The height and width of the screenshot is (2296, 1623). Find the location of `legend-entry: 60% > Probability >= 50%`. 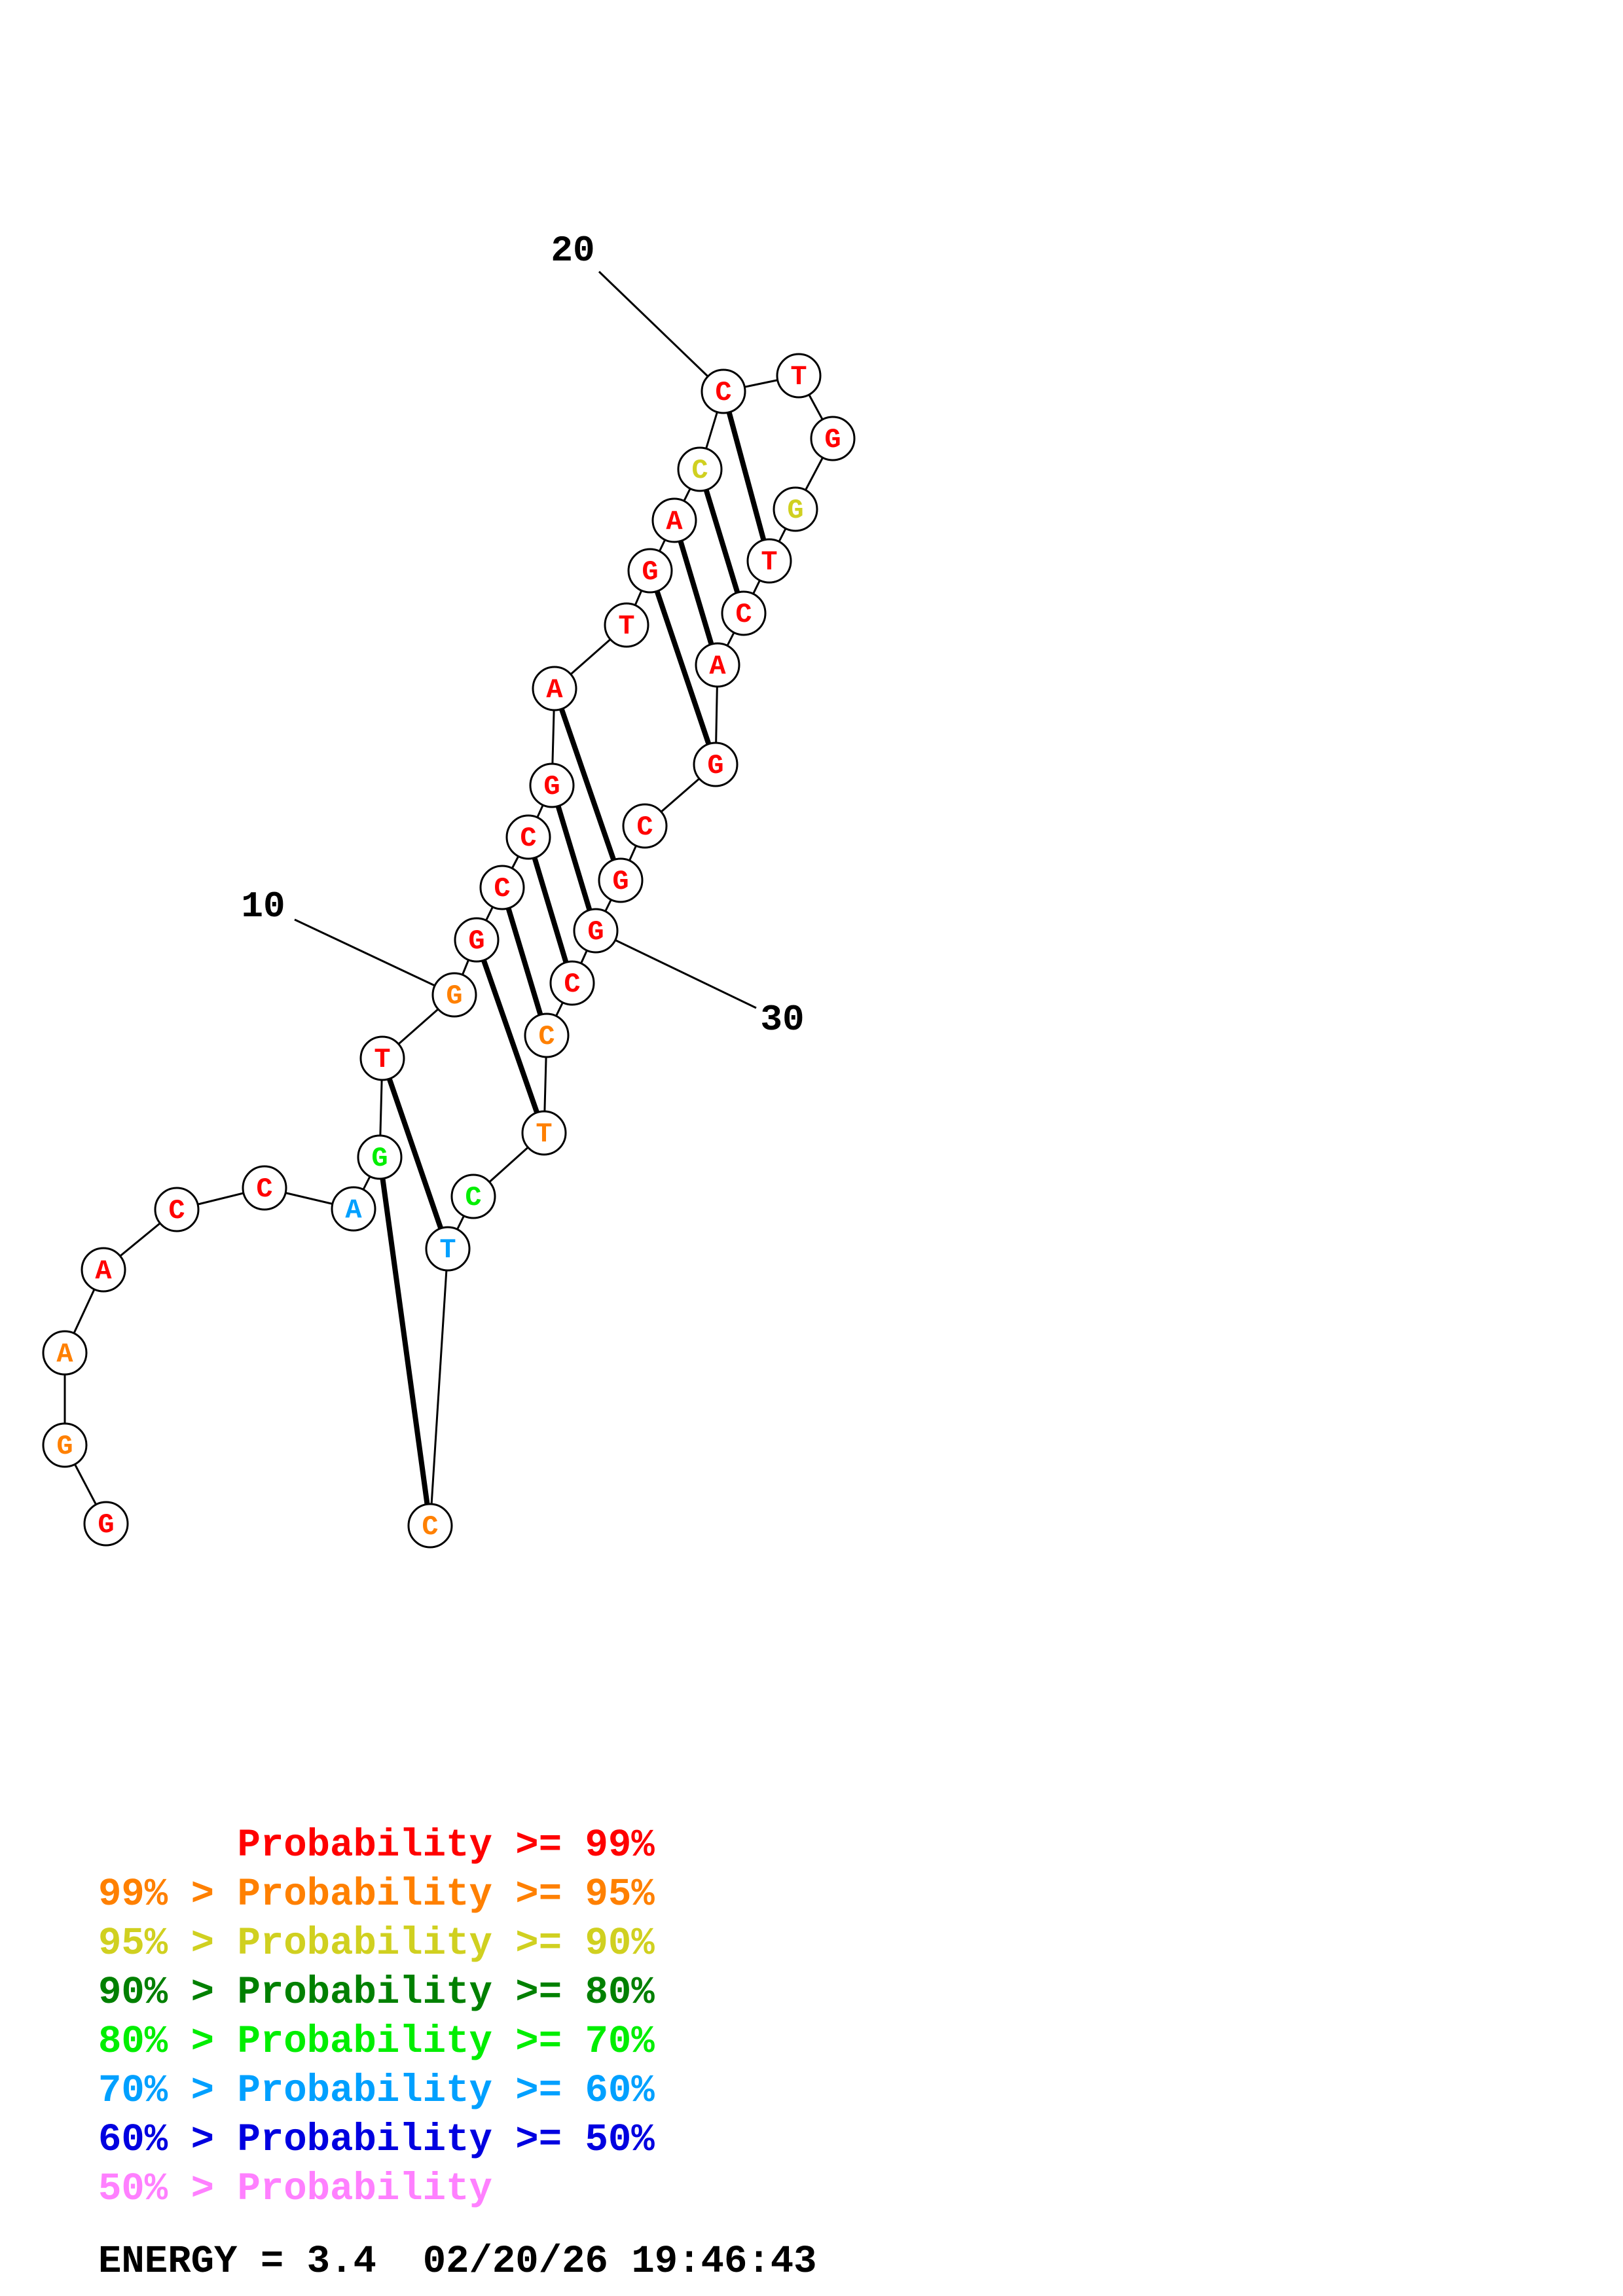

legend-entry: 60% > Probability >= 50% is located at coordinates (376, 2139).